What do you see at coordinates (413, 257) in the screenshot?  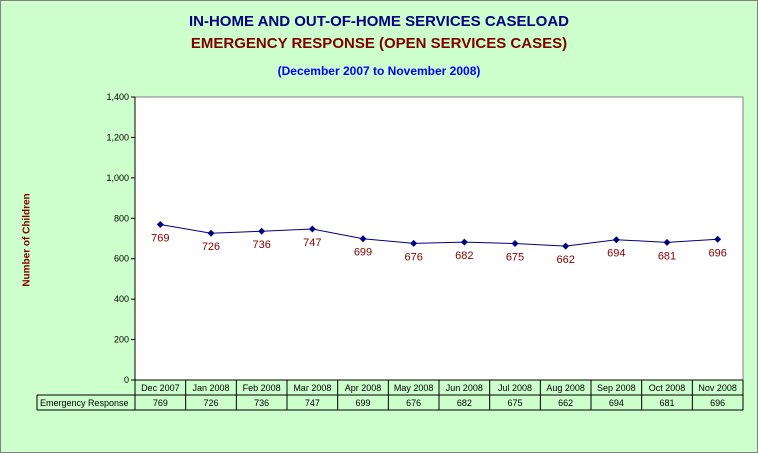 I see `data-label: 676` at bounding box center [413, 257].